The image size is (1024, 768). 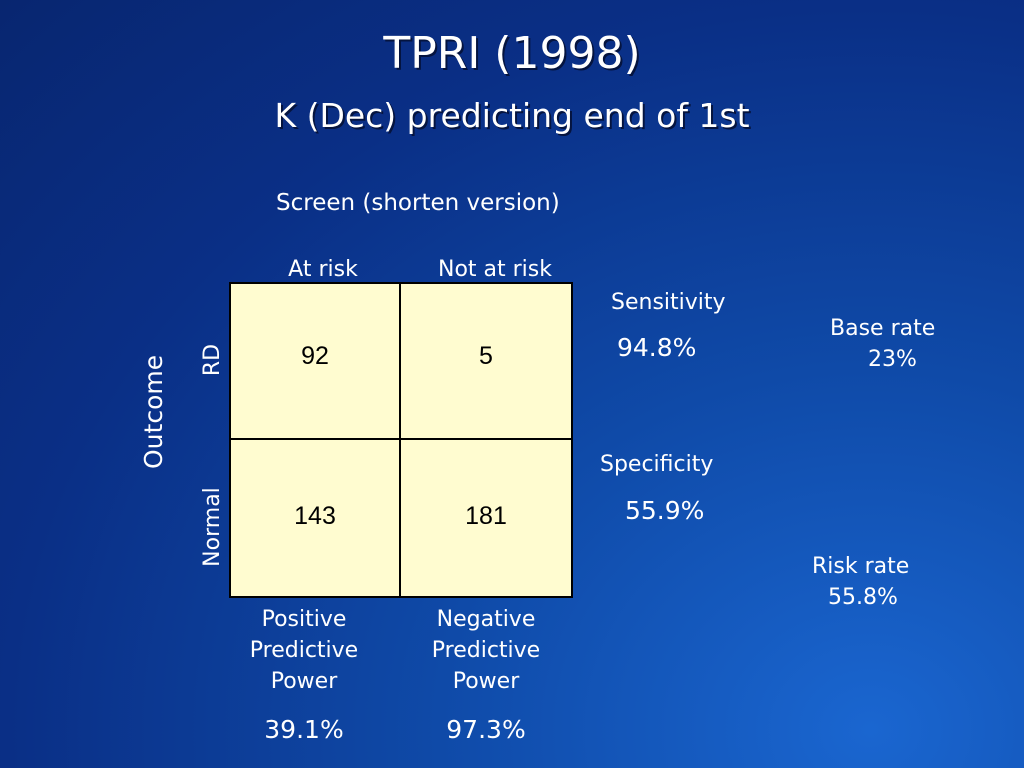 What do you see at coordinates (892, 359) in the screenshot?
I see `base-rate-value: 23%` at bounding box center [892, 359].